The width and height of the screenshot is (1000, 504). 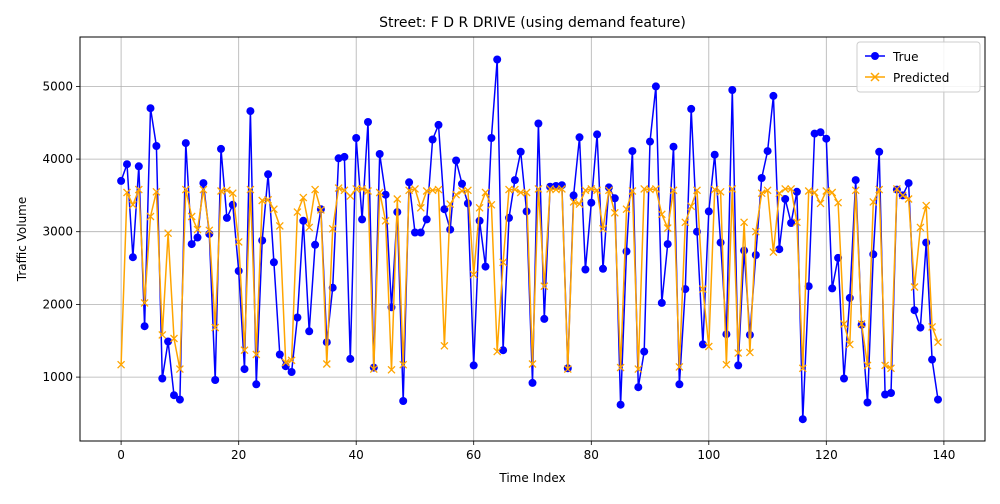 What do you see at coordinates (356, 455) in the screenshot?
I see `x-tick-label: 40` at bounding box center [356, 455].